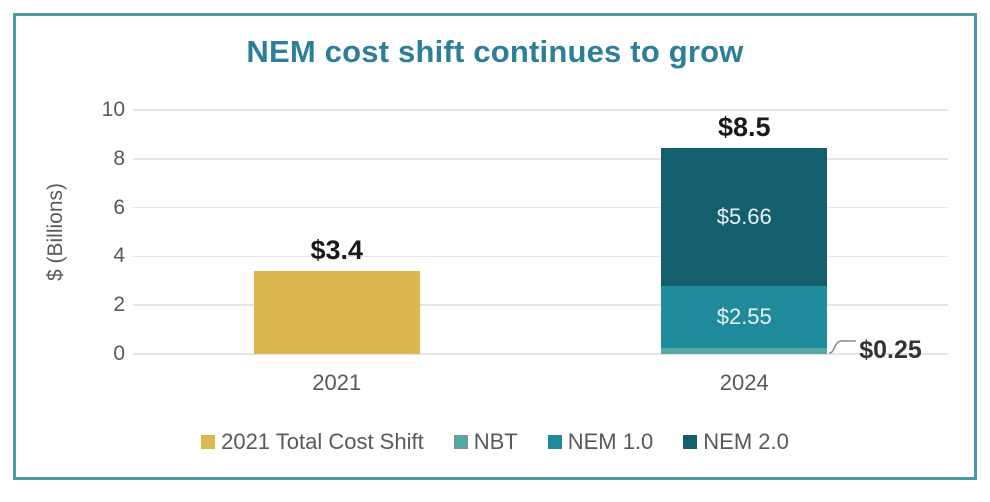  I want to click on legend-item-nbt: NBT, so click(485, 442).